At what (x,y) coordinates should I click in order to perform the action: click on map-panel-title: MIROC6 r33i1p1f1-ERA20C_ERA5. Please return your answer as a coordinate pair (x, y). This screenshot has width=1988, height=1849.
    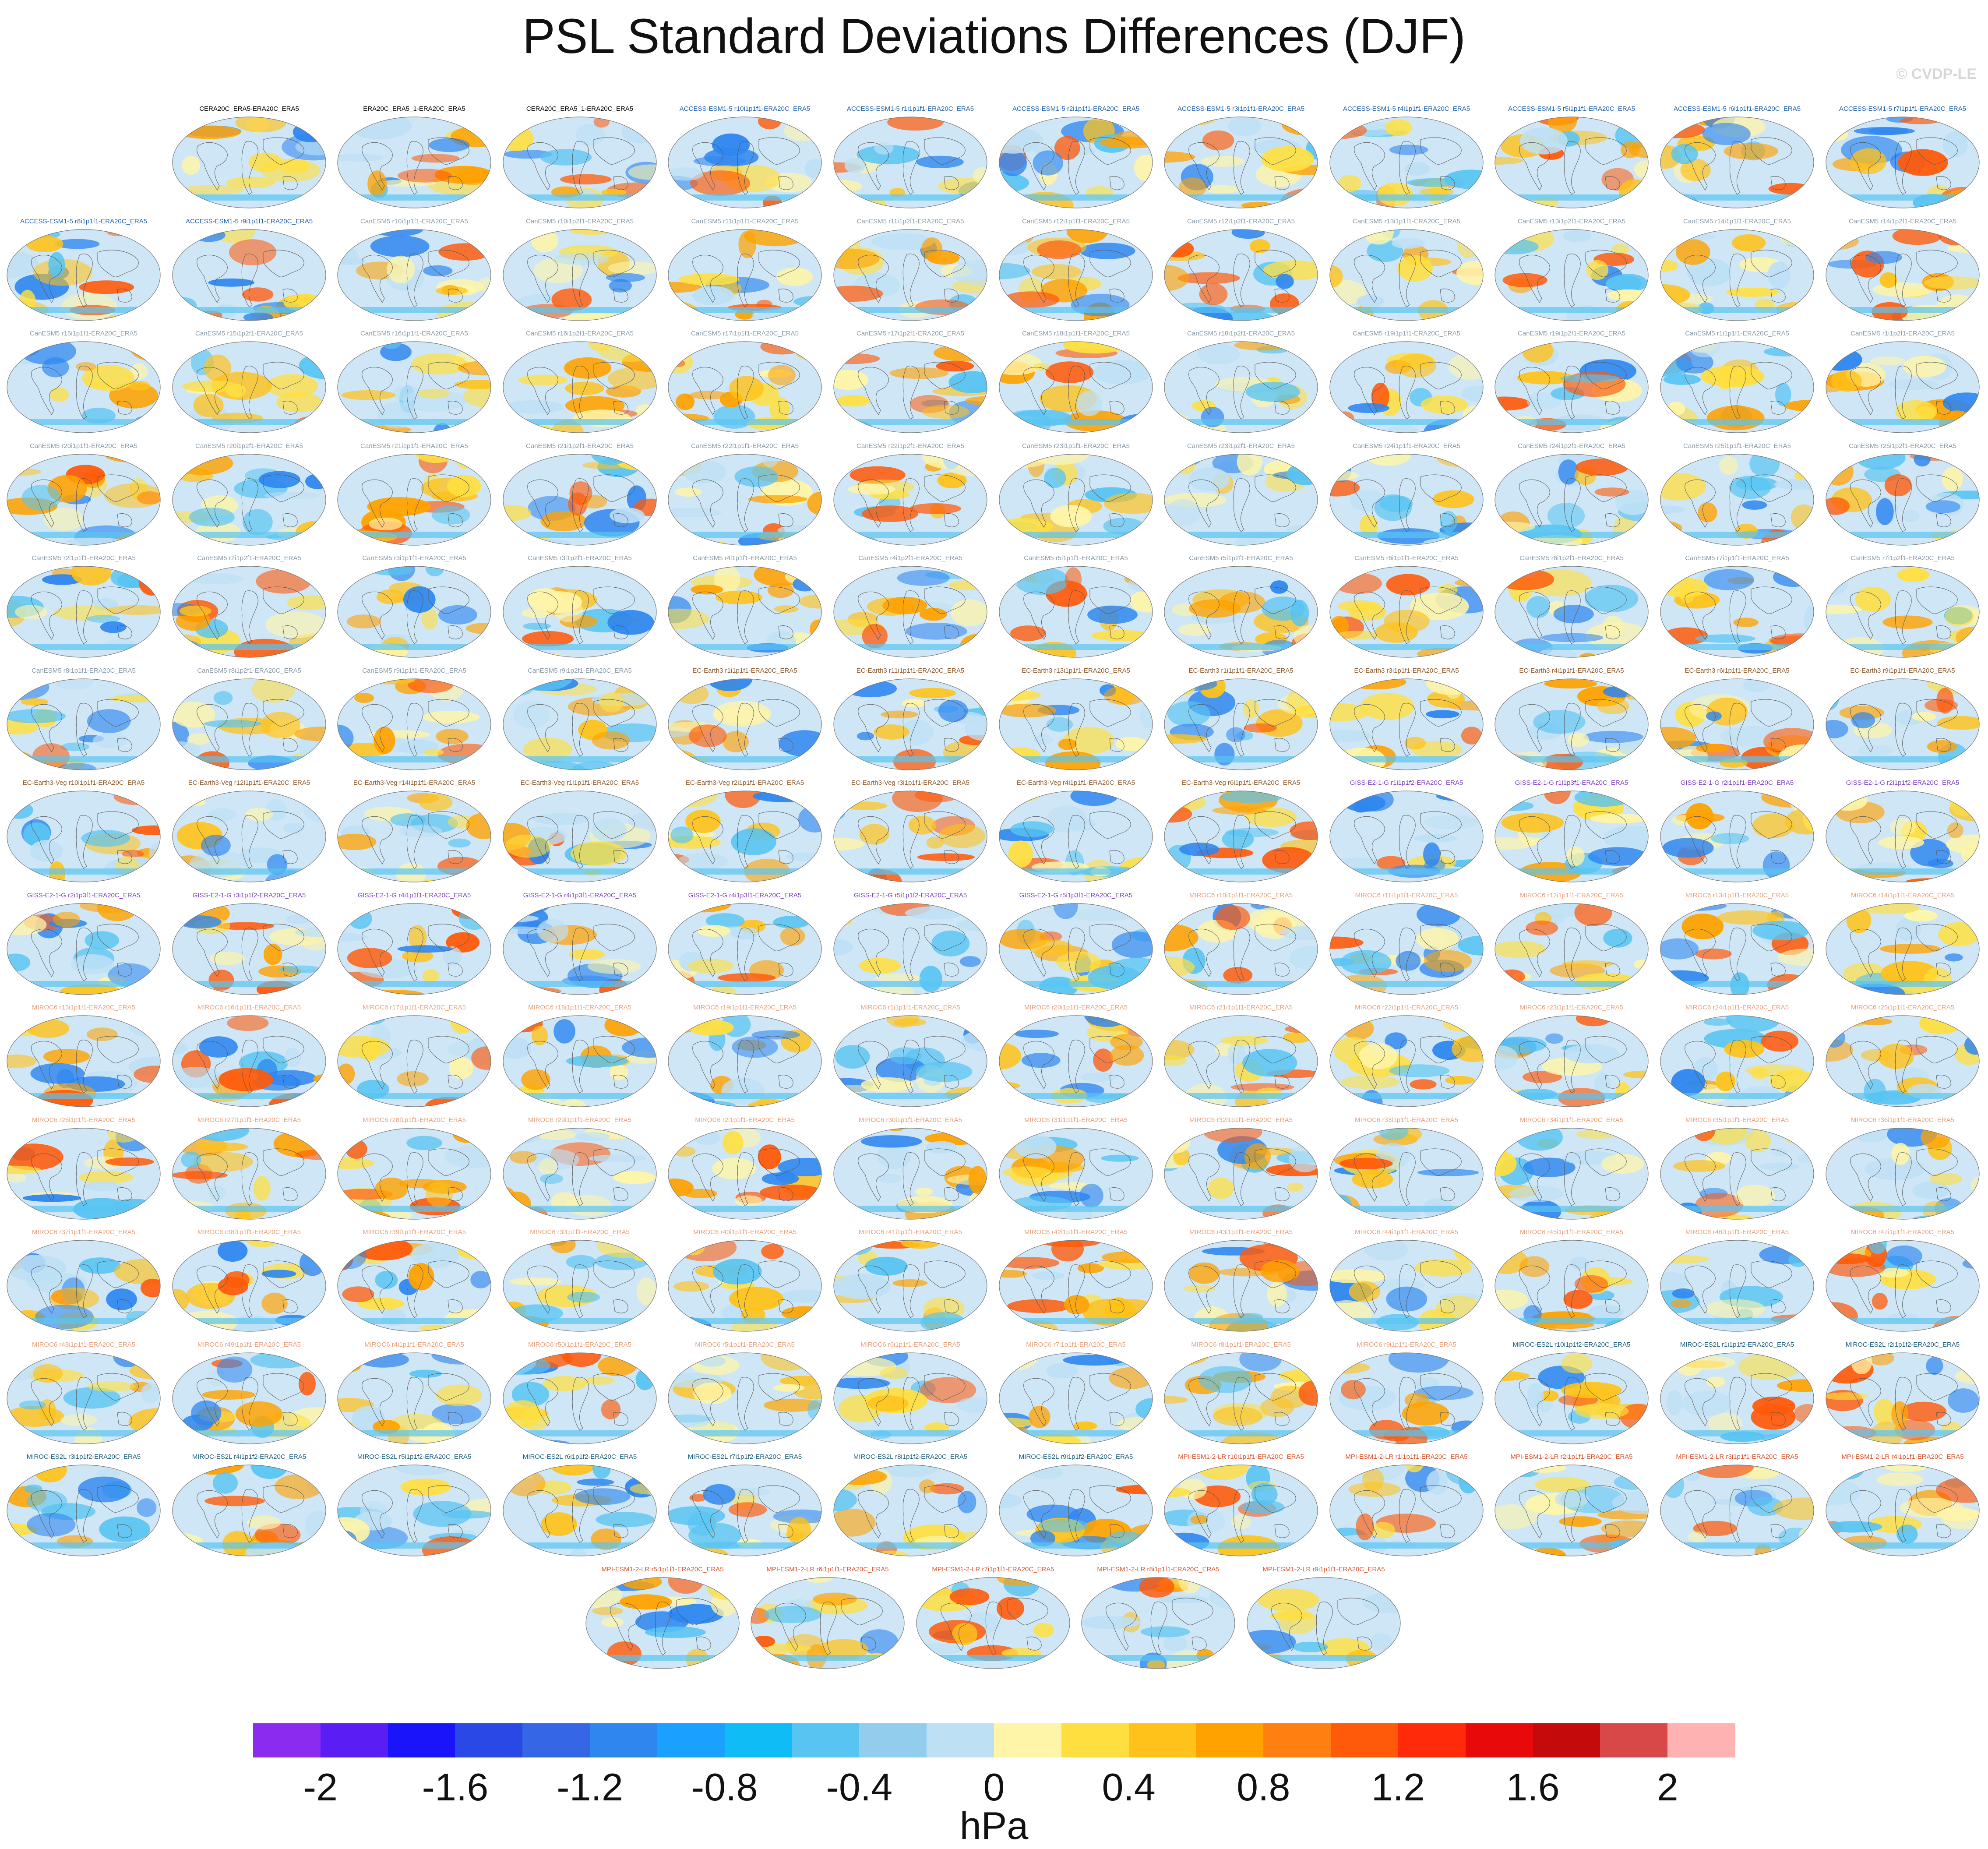
    Looking at the image, I should click on (1406, 1120).